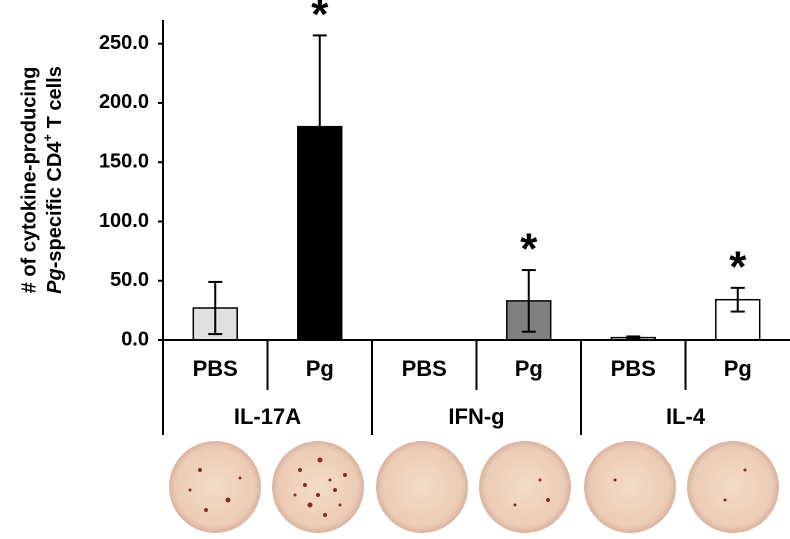 The height and width of the screenshot is (539, 790). I want to click on y-tick-label: 150.0, so click(124, 162).